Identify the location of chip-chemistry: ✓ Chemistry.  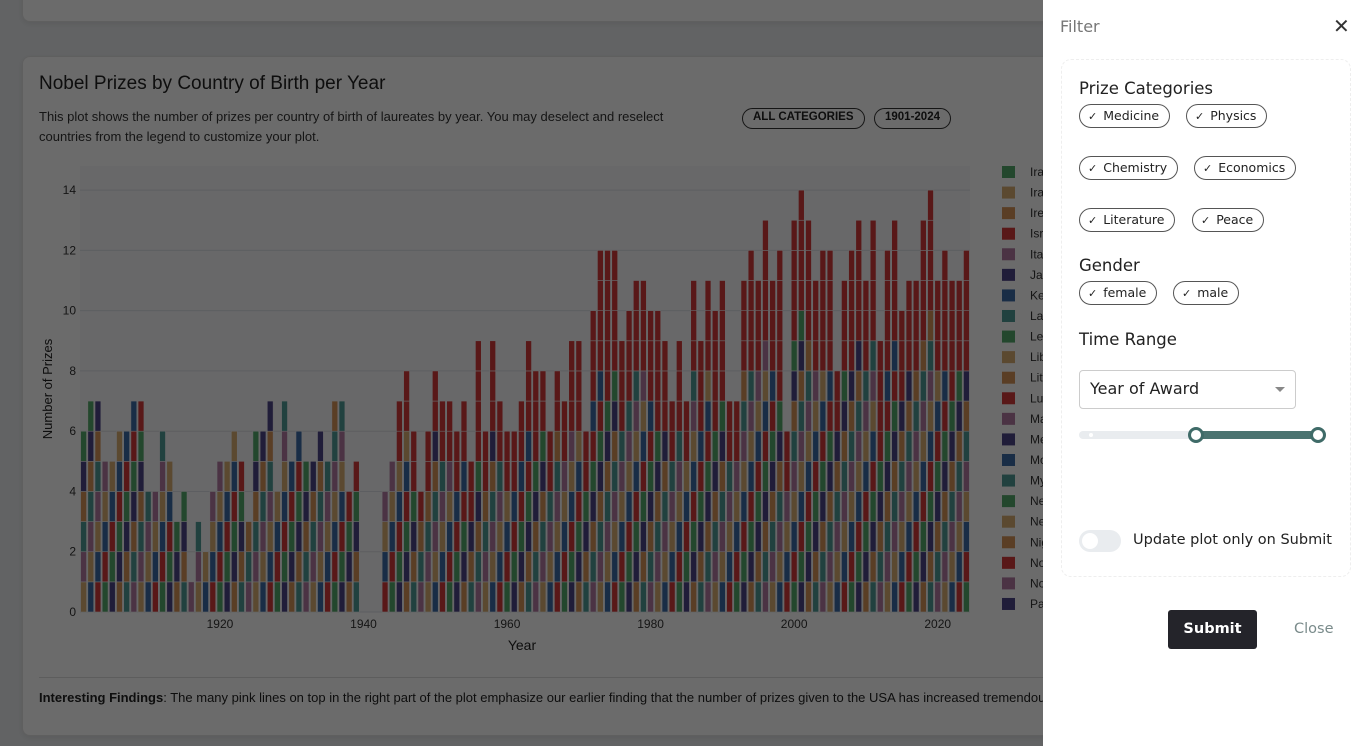
(1129, 168).